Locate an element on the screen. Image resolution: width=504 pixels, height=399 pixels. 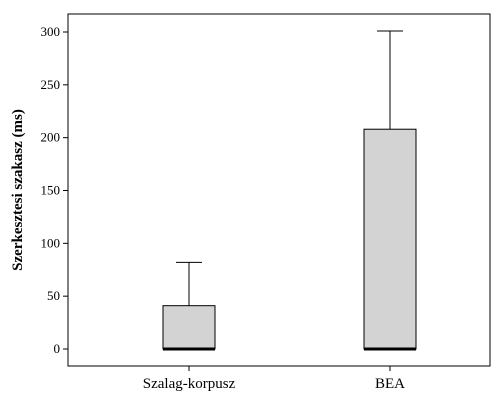
y-tick-label: 150 is located at coordinates (51, 190).